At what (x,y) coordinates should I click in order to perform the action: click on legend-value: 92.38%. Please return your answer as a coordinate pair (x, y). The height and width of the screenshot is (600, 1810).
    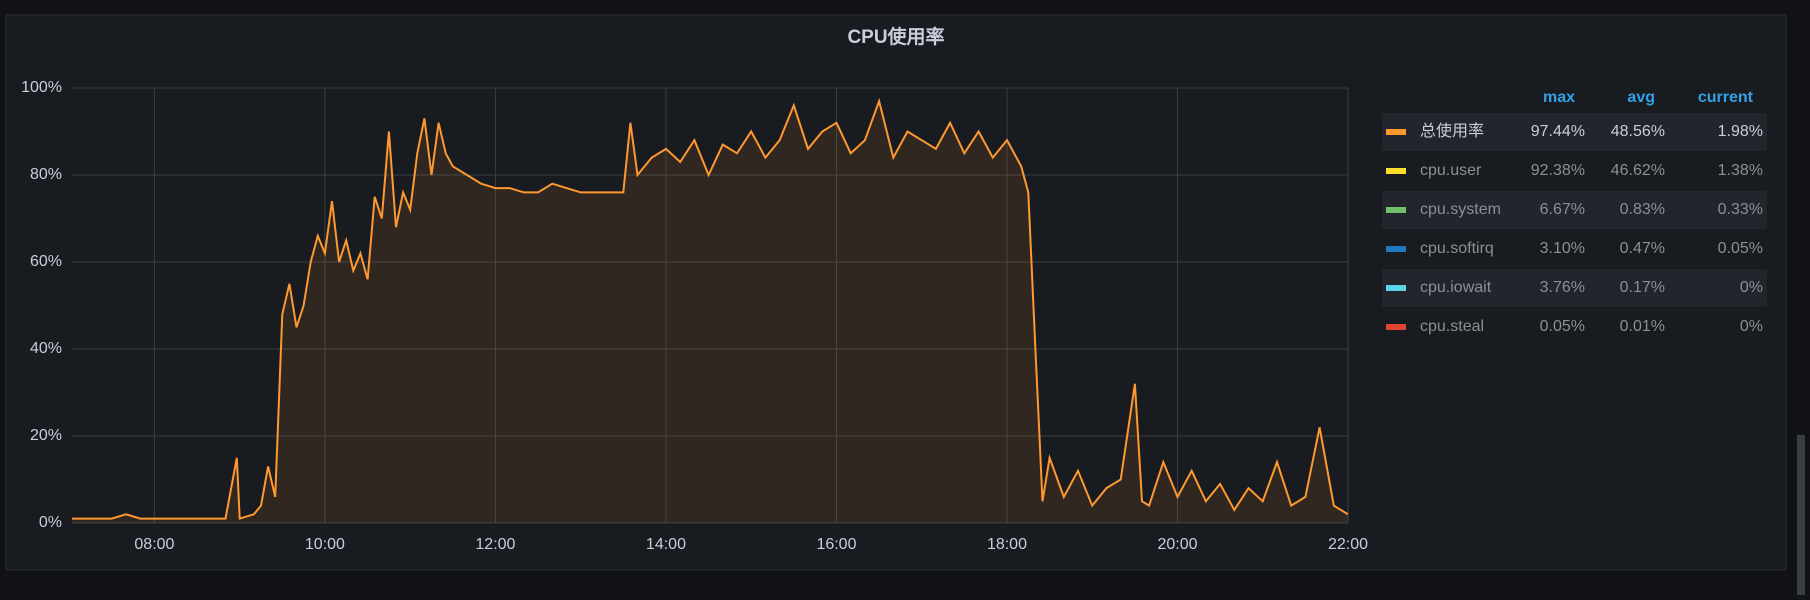
    Looking at the image, I should click on (1558, 170).